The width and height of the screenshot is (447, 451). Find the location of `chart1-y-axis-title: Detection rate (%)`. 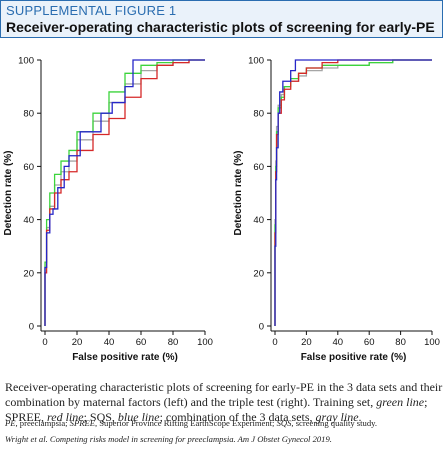

chart1-y-axis-title: Detection rate (%) is located at coordinates (8, 192).